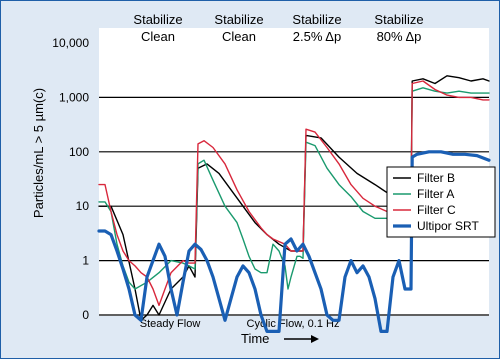 This screenshot has width=500, height=360. What do you see at coordinates (85, 261) in the screenshot?
I see `y-tick-label: 1` at bounding box center [85, 261].